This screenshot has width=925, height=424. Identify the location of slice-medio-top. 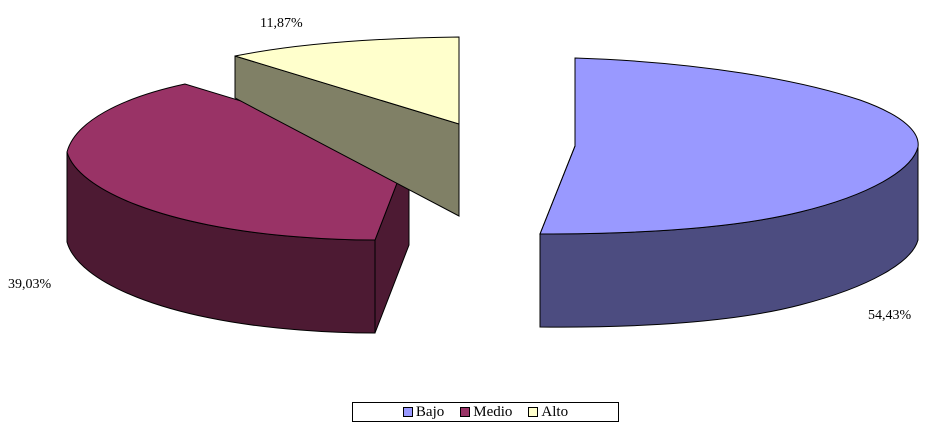
(238, 162).